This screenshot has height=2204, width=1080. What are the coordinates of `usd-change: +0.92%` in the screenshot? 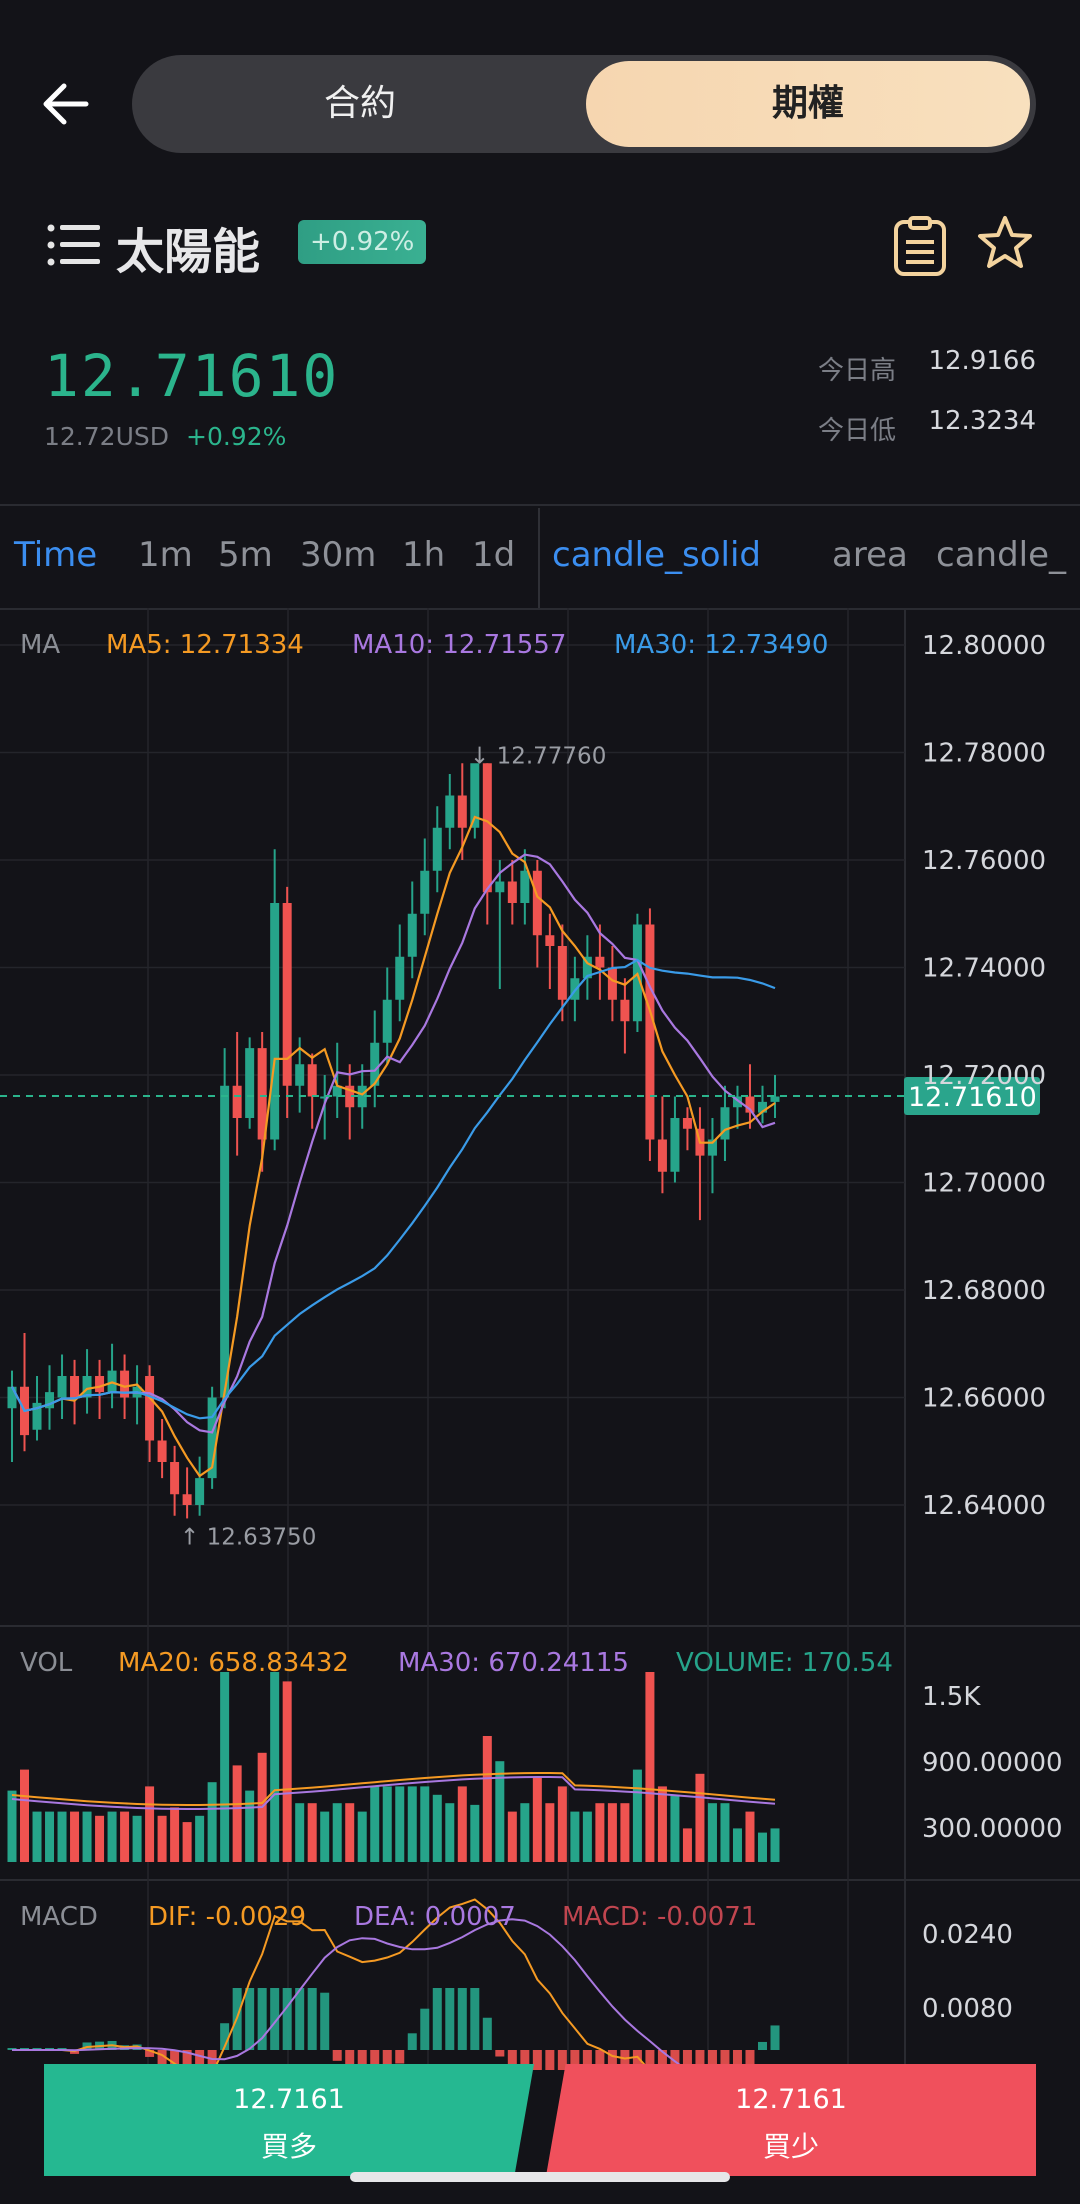 It's located at (236, 436).